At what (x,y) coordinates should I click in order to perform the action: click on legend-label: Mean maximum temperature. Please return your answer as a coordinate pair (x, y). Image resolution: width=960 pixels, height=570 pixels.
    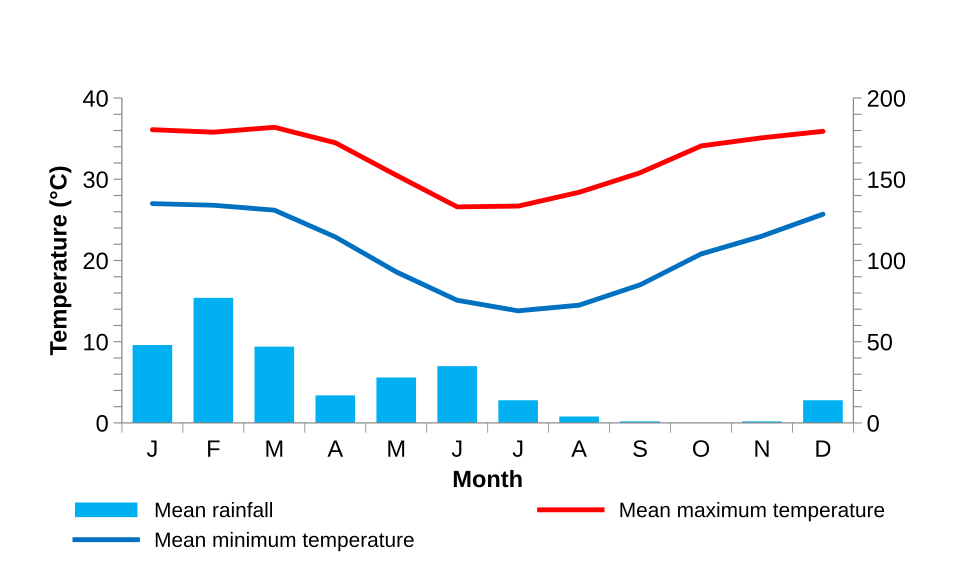
    Looking at the image, I should click on (752, 512).